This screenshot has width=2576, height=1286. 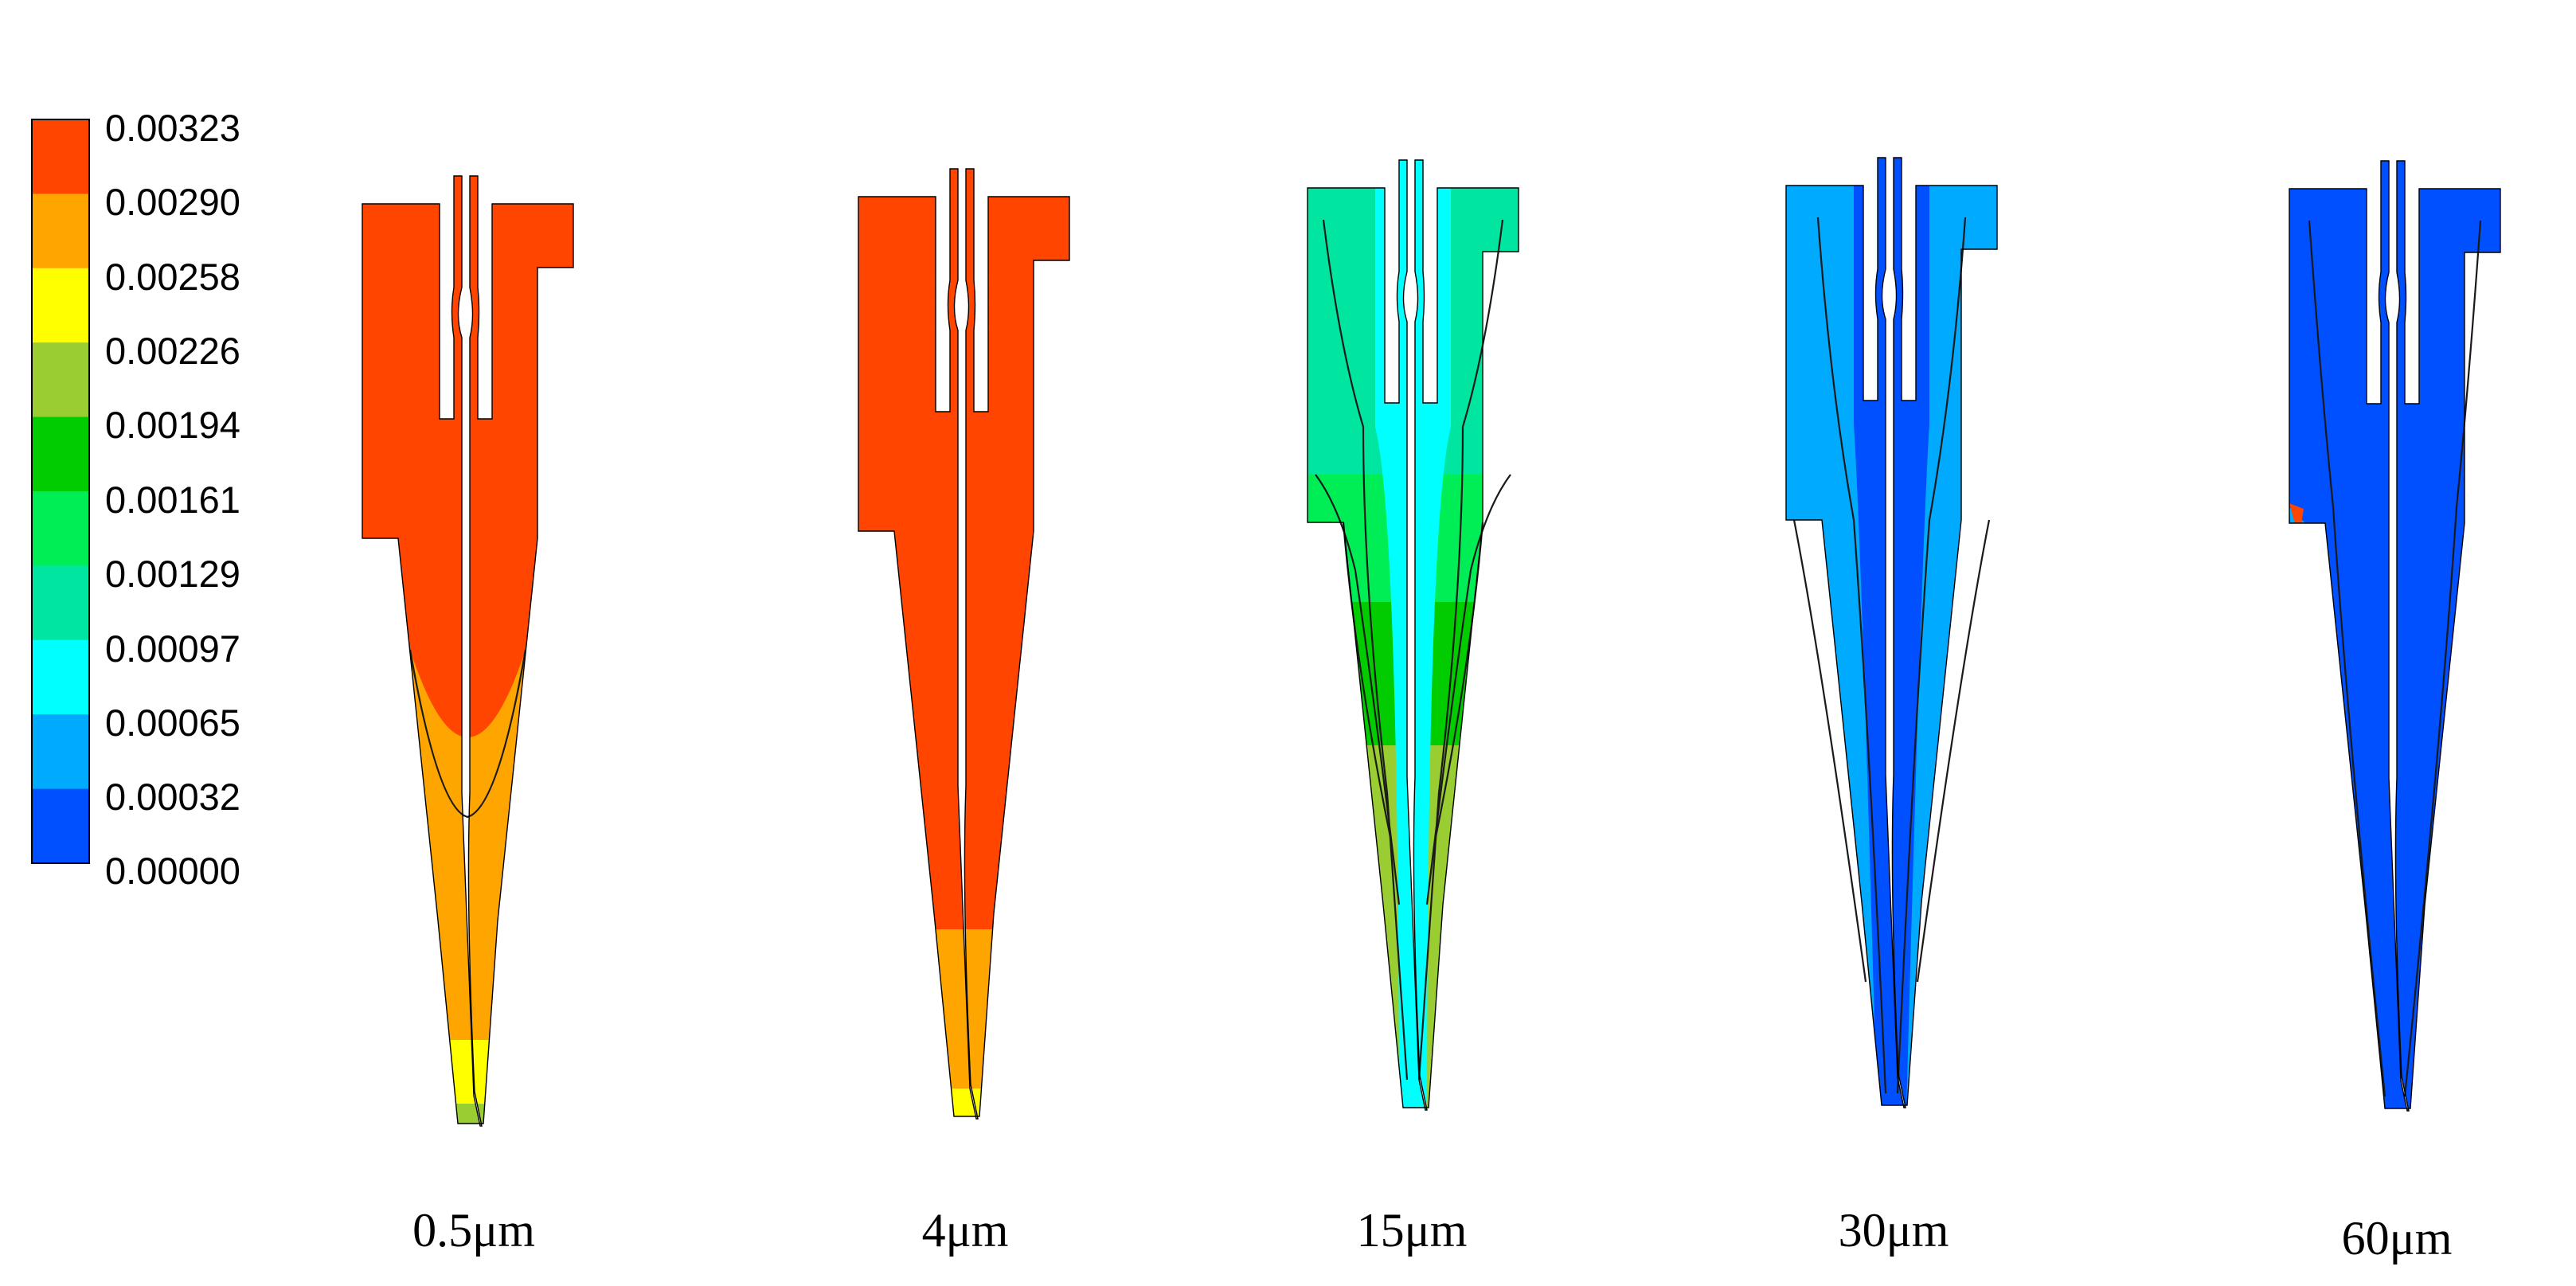 I want to click on colorbar-label: 0.00097, so click(x=172, y=648).